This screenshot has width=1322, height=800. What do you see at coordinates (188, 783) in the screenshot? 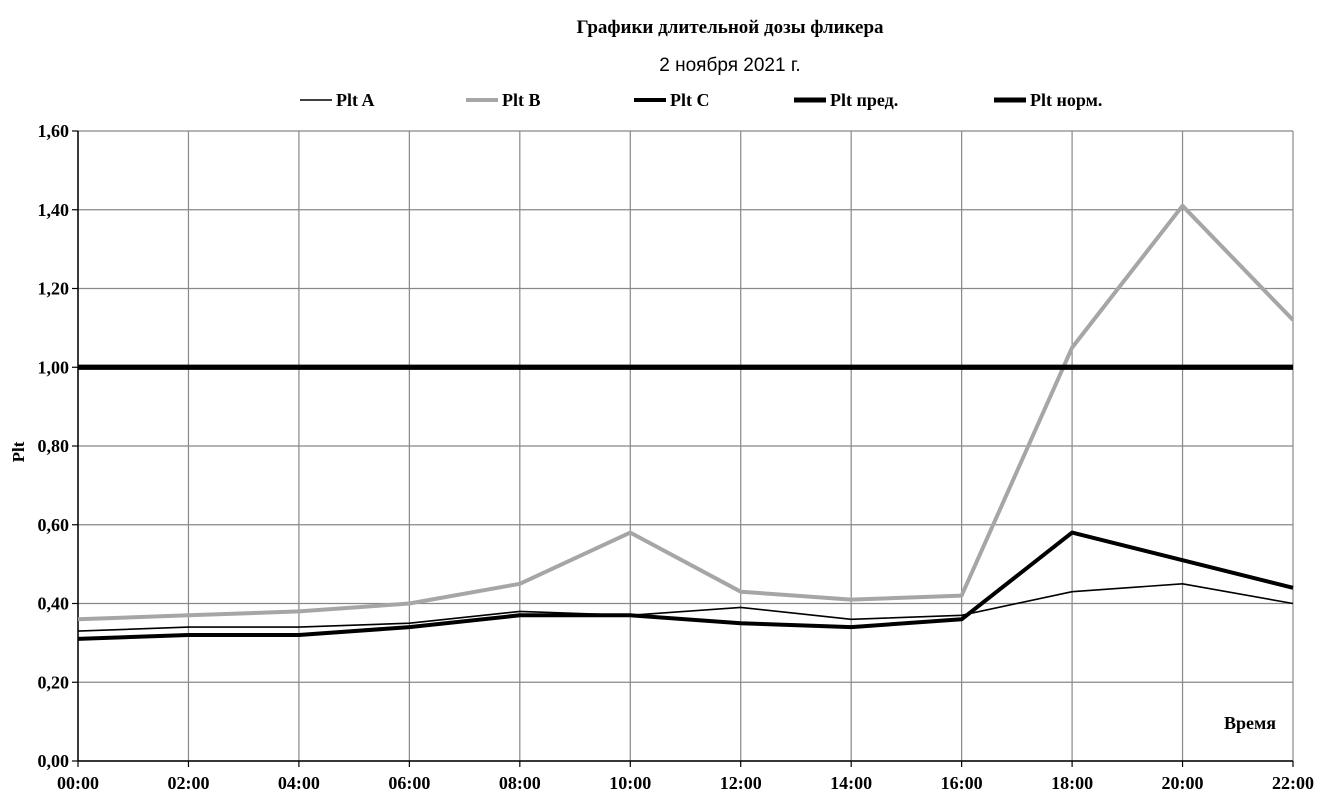
I see `x-tick-label: 02:00` at bounding box center [188, 783].